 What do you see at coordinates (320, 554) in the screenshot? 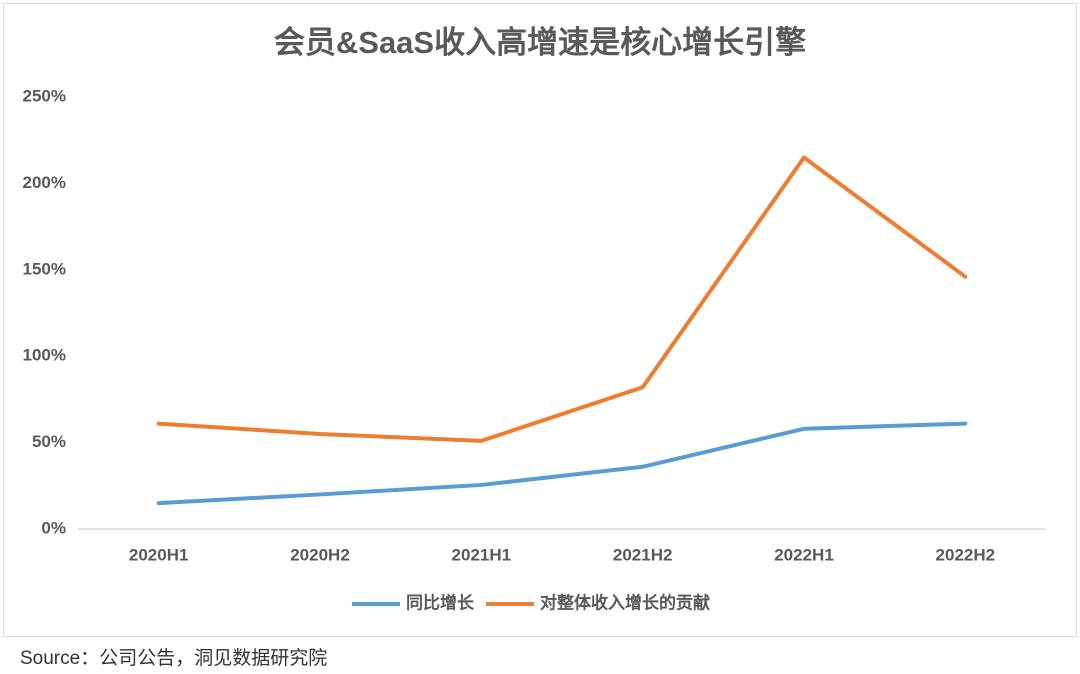
I see `x-tick-label: 2020H2` at bounding box center [320, 554].